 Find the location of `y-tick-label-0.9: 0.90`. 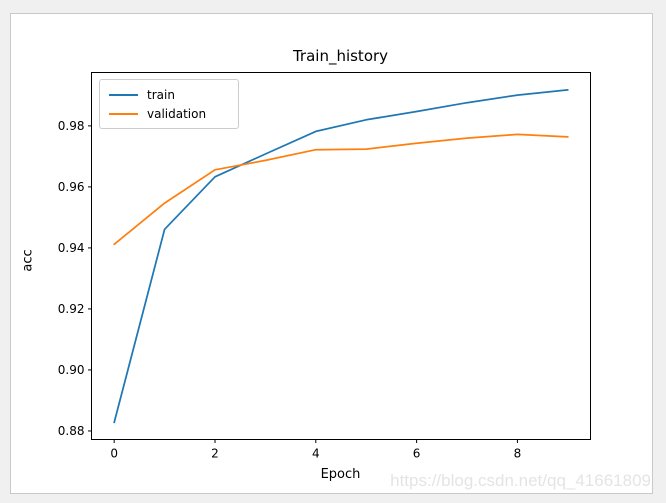

y-tick-label-0.9: 0.90 is located at coordinates (71, 370).